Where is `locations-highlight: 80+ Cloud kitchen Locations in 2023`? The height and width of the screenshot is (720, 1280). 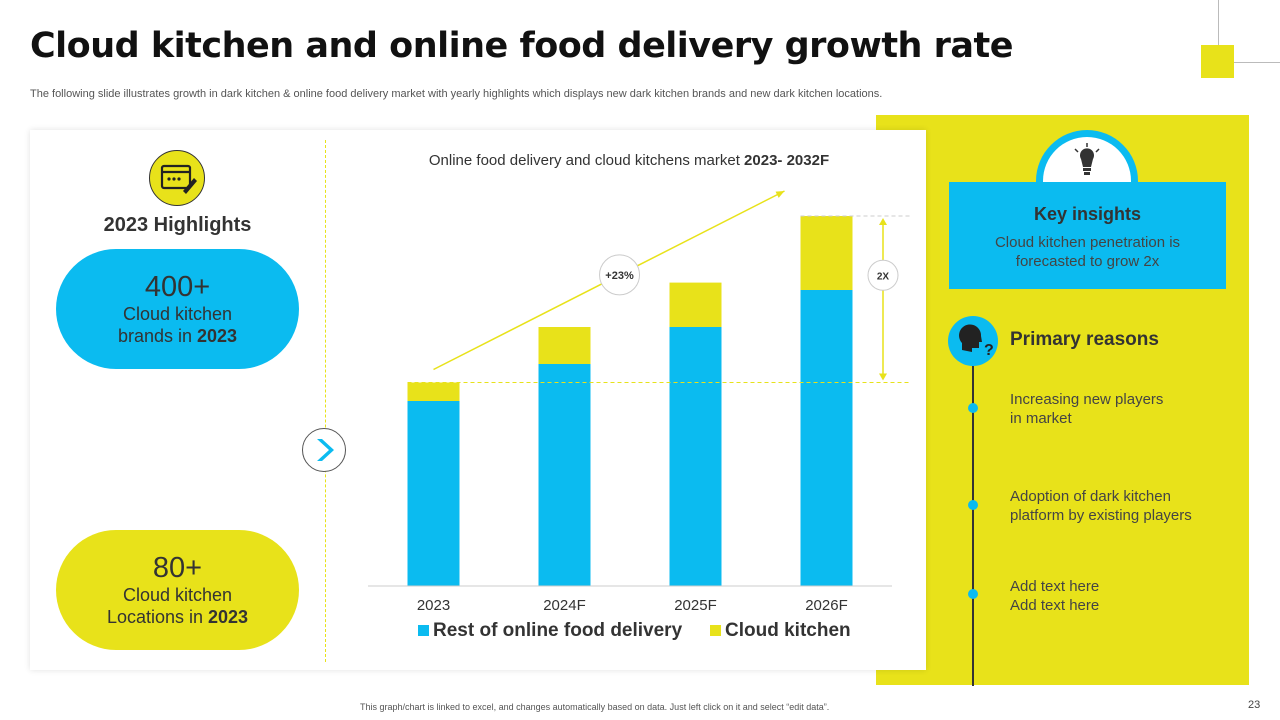 locations-highlight: 80+ Cloud kitchen Locations in 2023 is located at coordinates (177, 590).